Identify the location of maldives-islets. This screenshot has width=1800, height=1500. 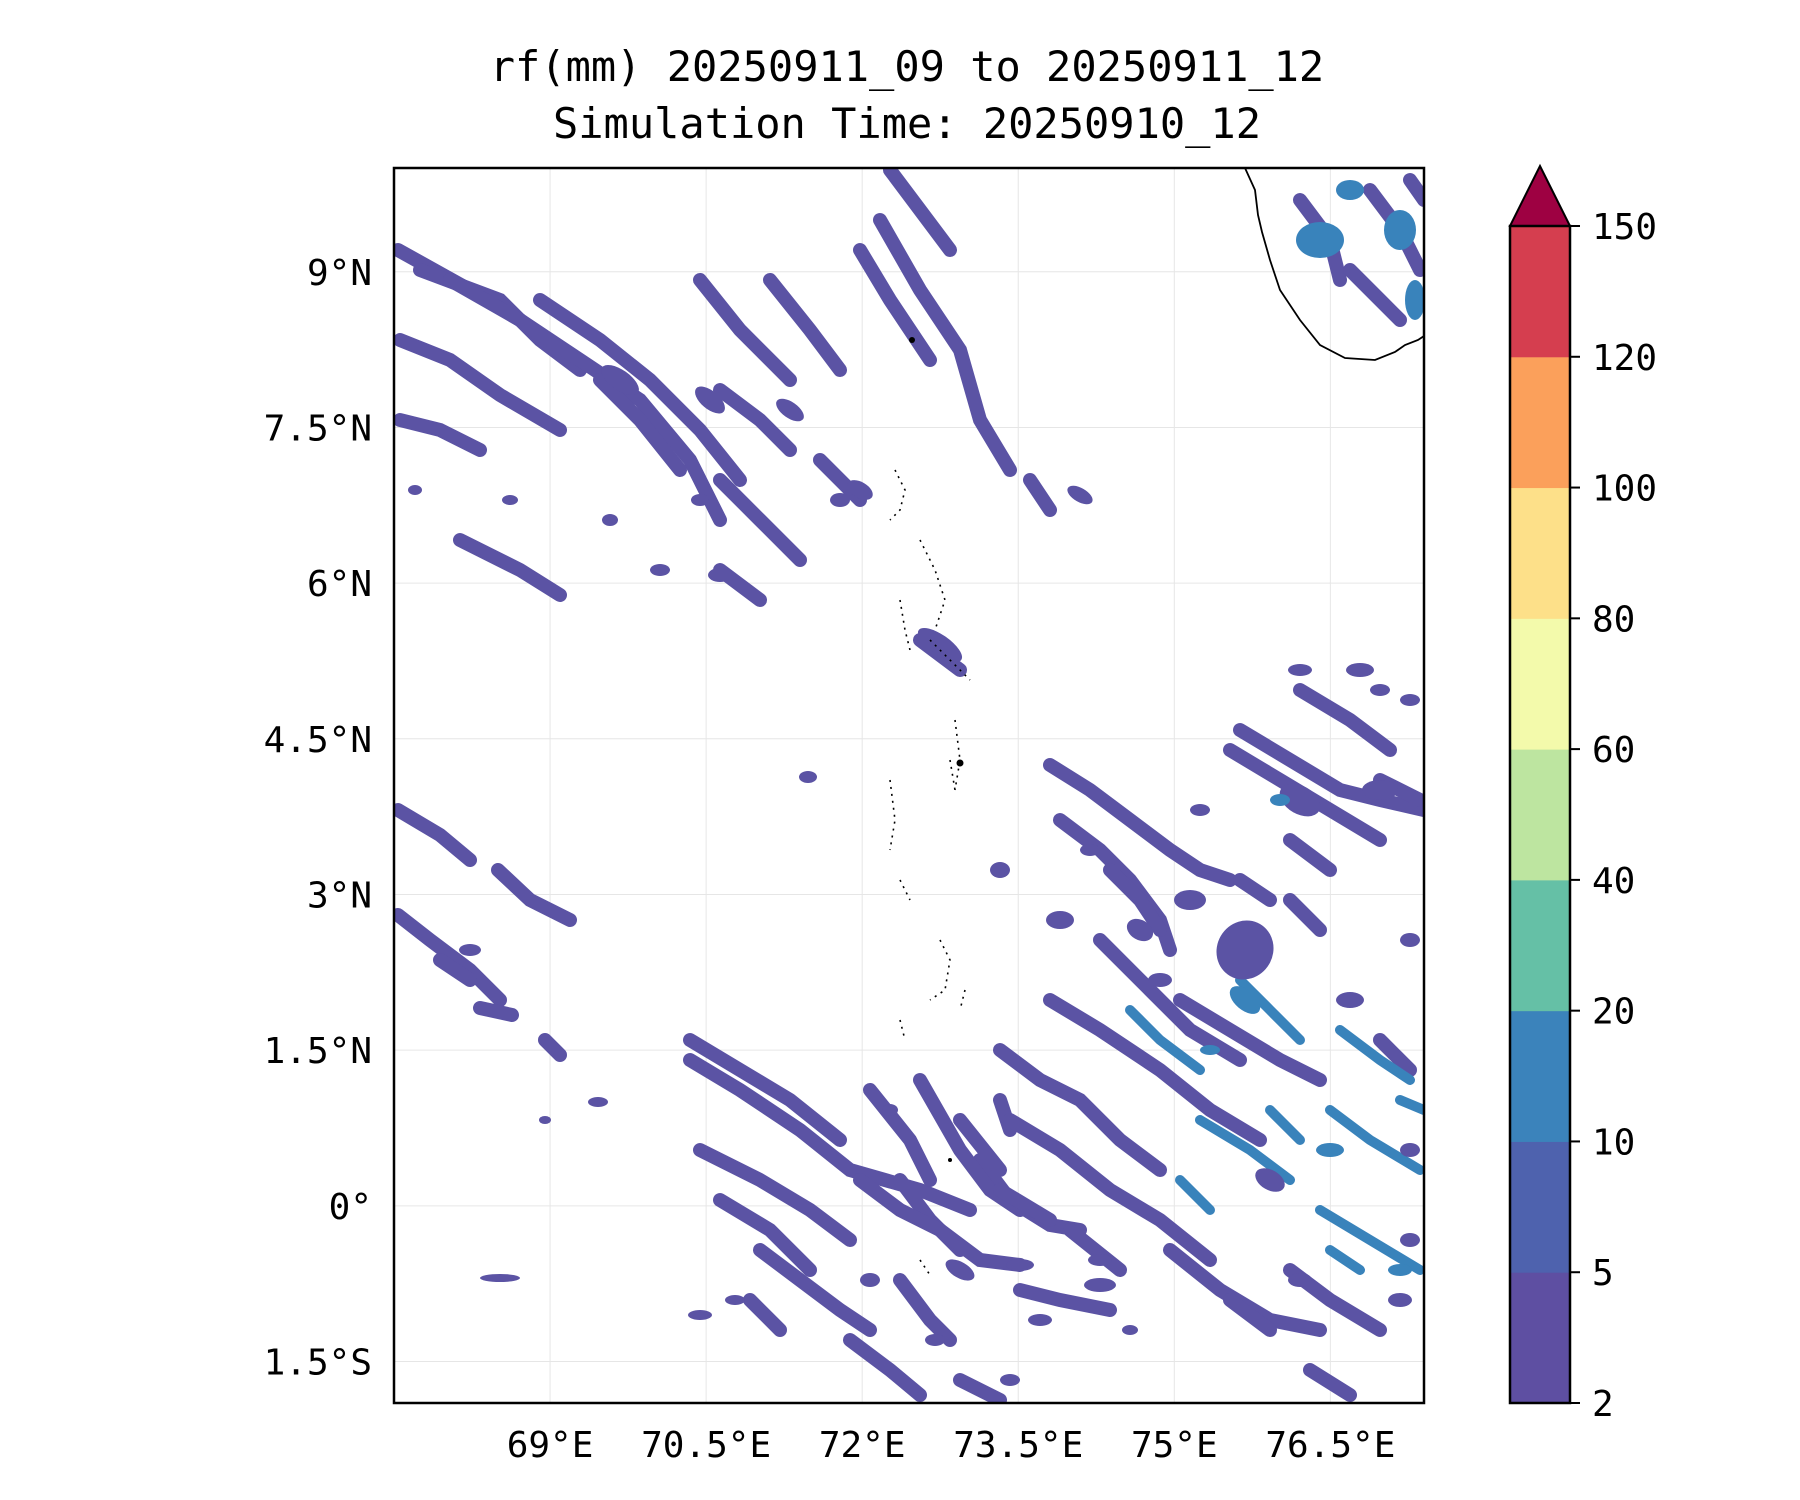
(936, 749).